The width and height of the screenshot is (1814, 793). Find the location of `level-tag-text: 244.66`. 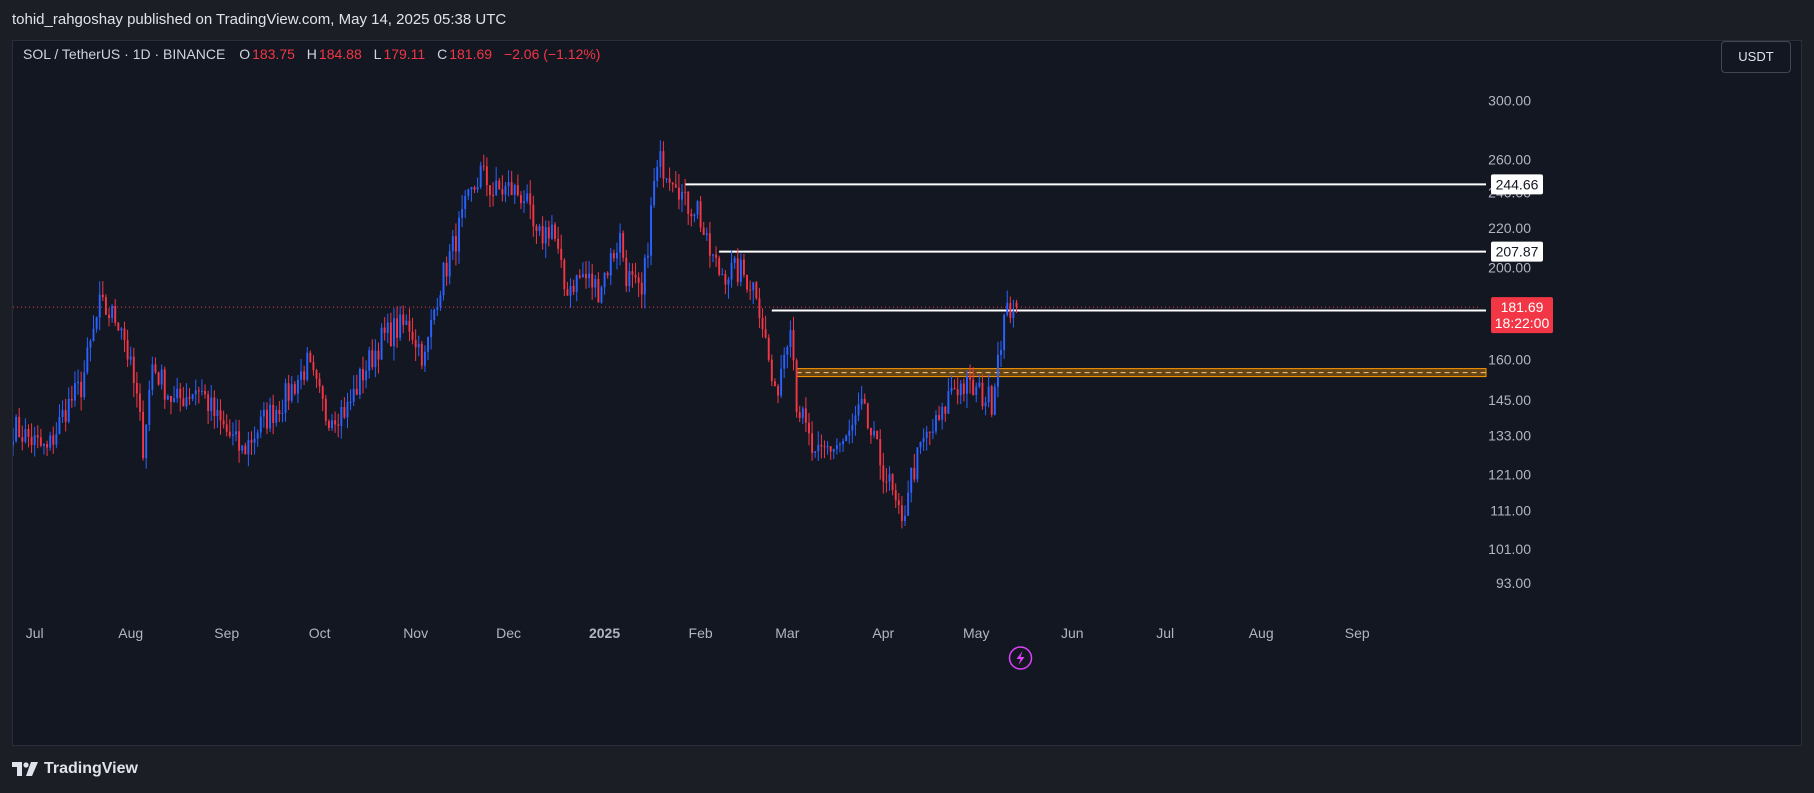

level-tag-text: 244.66 is located at coordinates (1517, 184).